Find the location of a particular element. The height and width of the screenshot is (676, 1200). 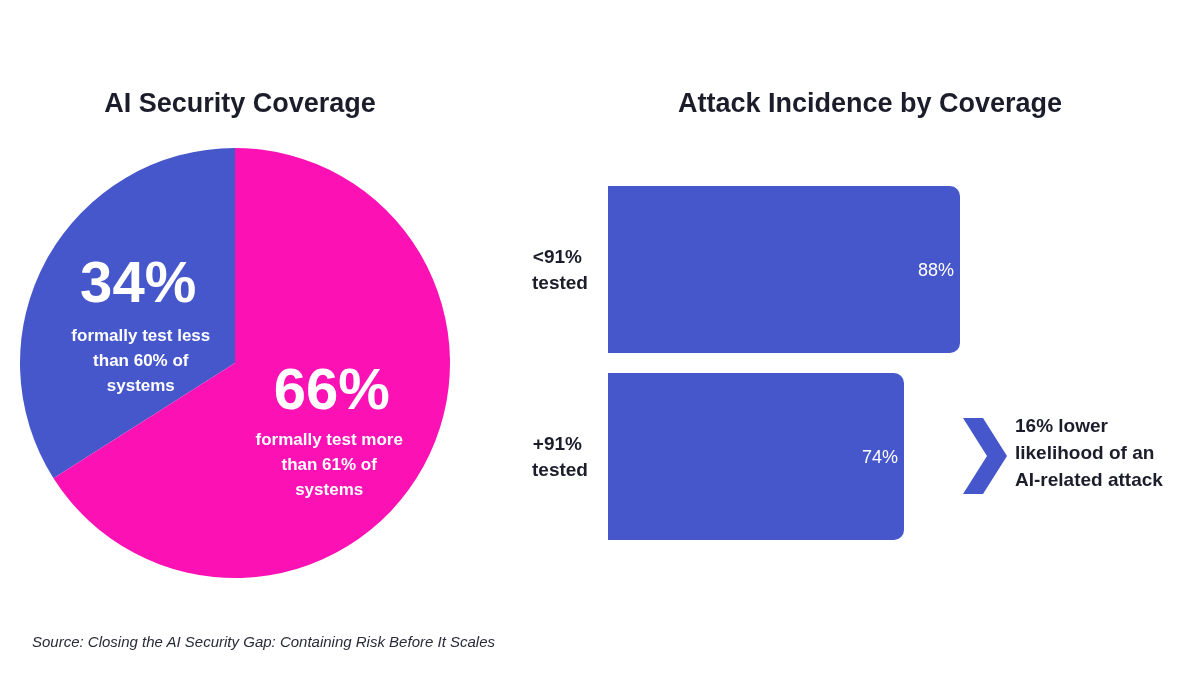

data-label: 74% is located at coordinates (879, 456).